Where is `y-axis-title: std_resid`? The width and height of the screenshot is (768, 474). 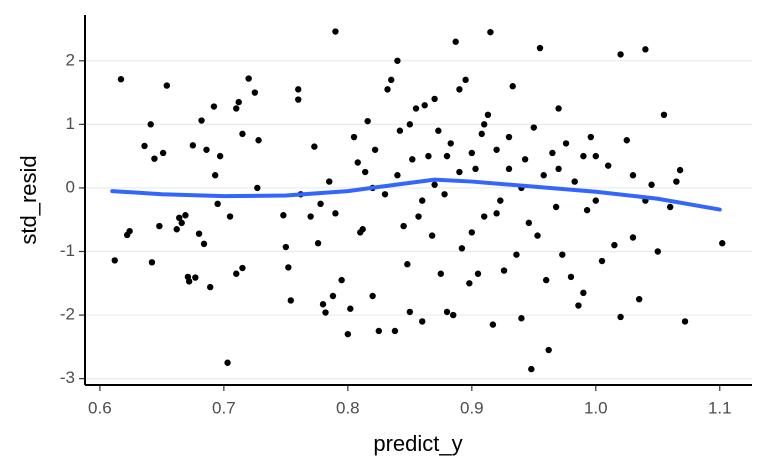 y-axis-title: std_resid is located at coordinates (28, 199).